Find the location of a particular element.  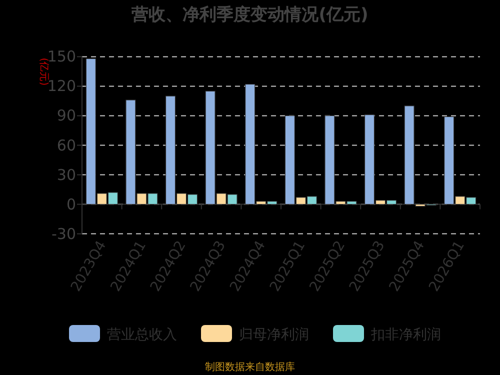

y-tick-label: 60 is located at coordinates (66, 145).